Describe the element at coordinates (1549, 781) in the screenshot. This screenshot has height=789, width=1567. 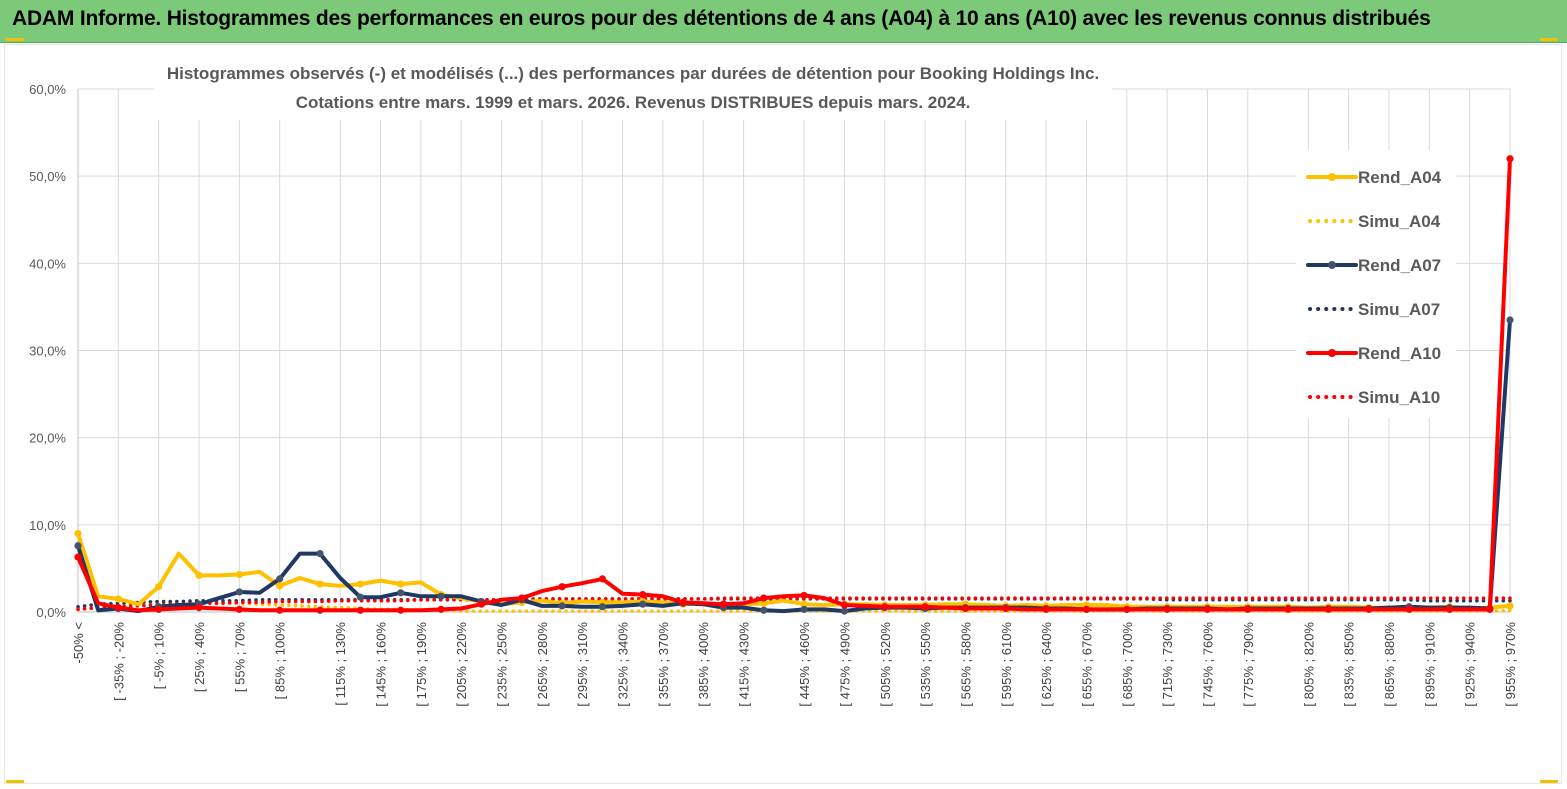
I see `frame-corner-bottom-right` at that location.